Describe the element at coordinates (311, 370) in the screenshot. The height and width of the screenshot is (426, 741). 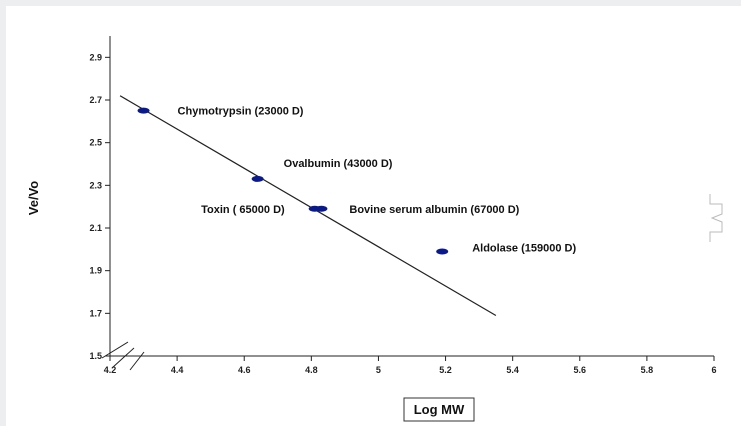
I see `x-tick-label: 4.8` at that location.